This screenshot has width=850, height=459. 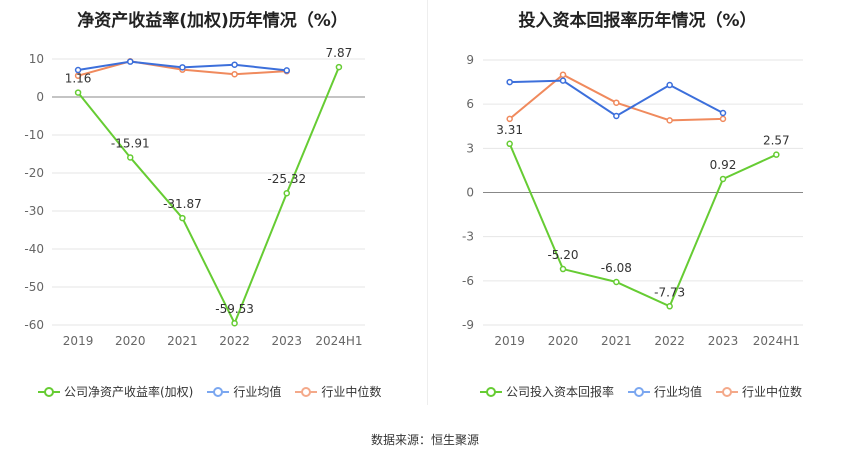 I want to click on y-tick-label: -50, so click(x=34, y=287).